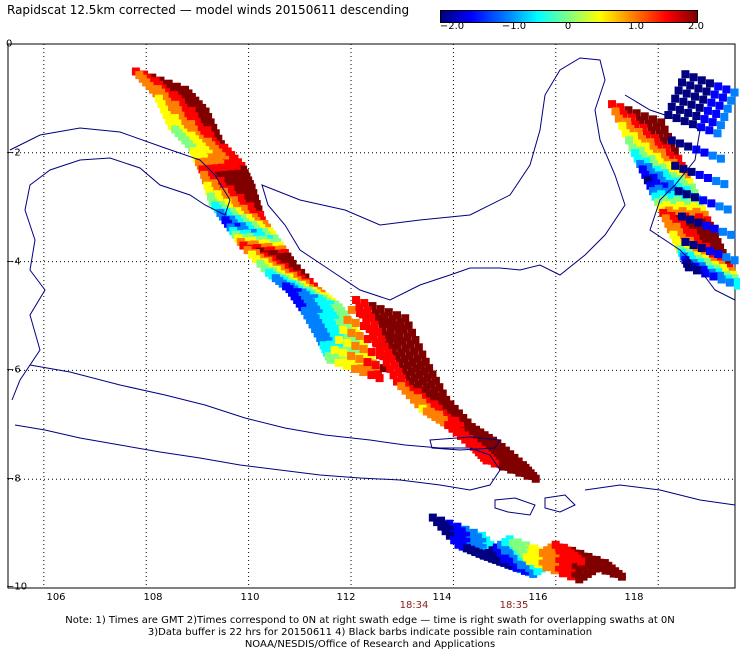  Describe the element at coordinates (120, 264) in the screenshot. I see `sumatra-coast` at that location.